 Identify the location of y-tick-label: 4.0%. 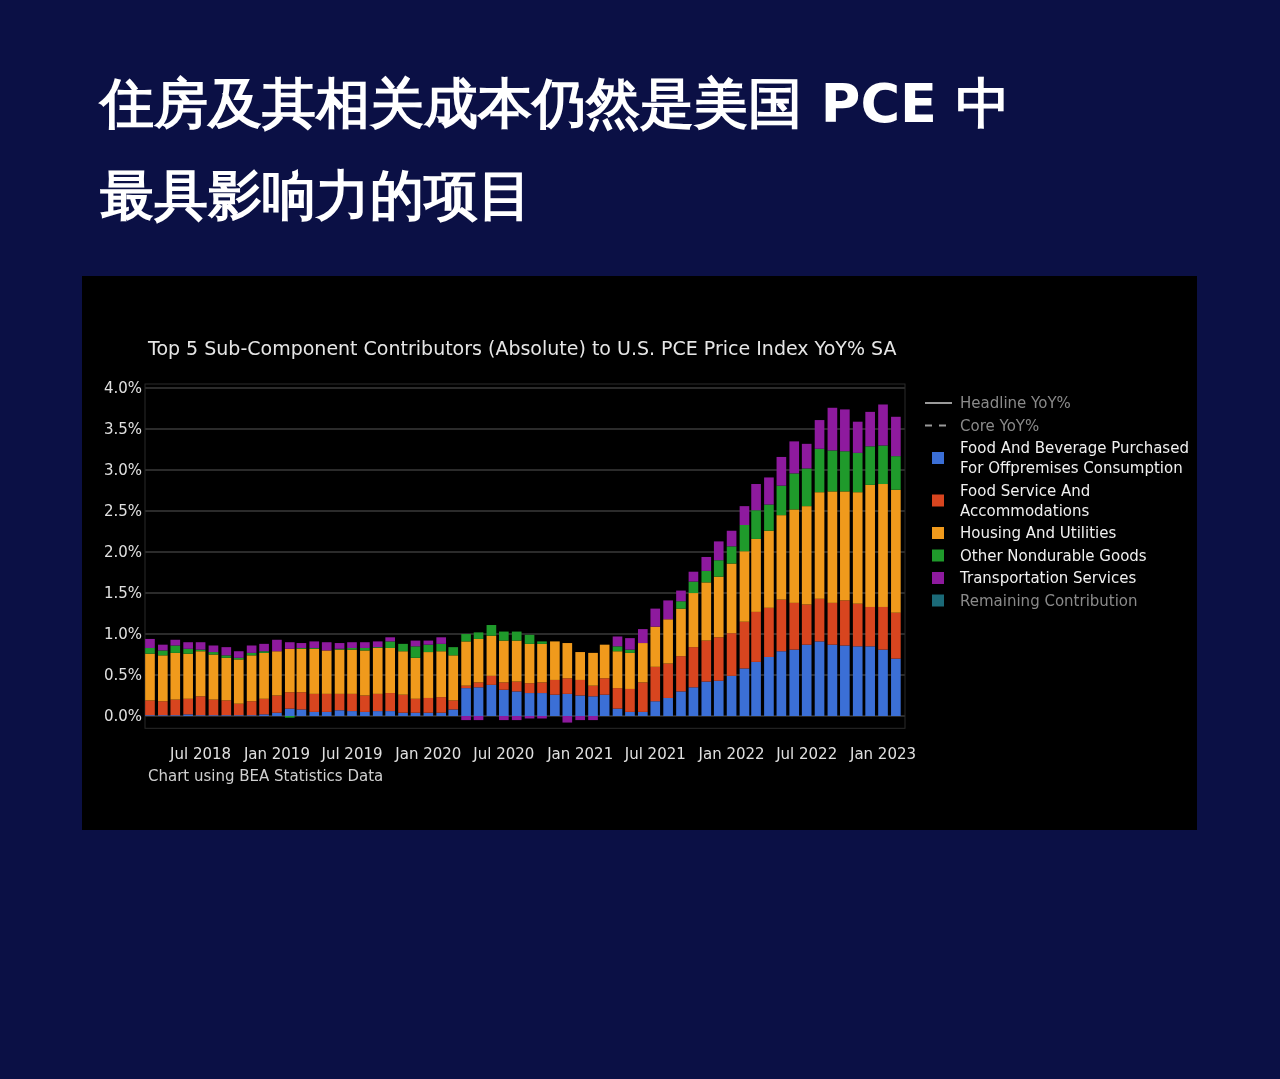
(122, 388).